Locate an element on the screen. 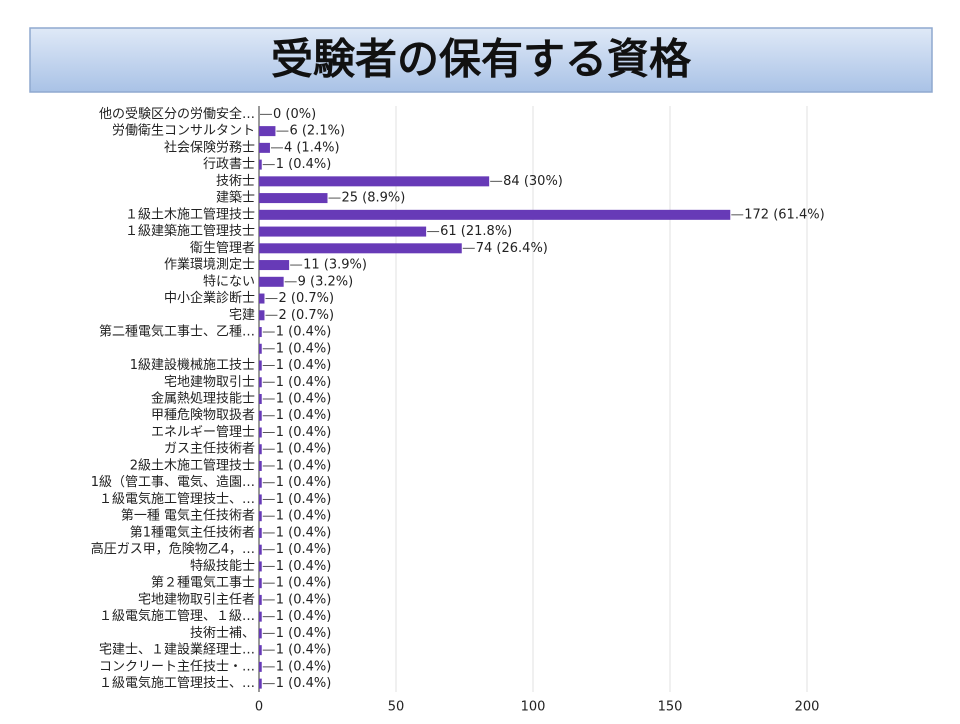 The width and height of the screenshot is (960, 724). x-tick-label: 50 is located at coordinates (396, 707).